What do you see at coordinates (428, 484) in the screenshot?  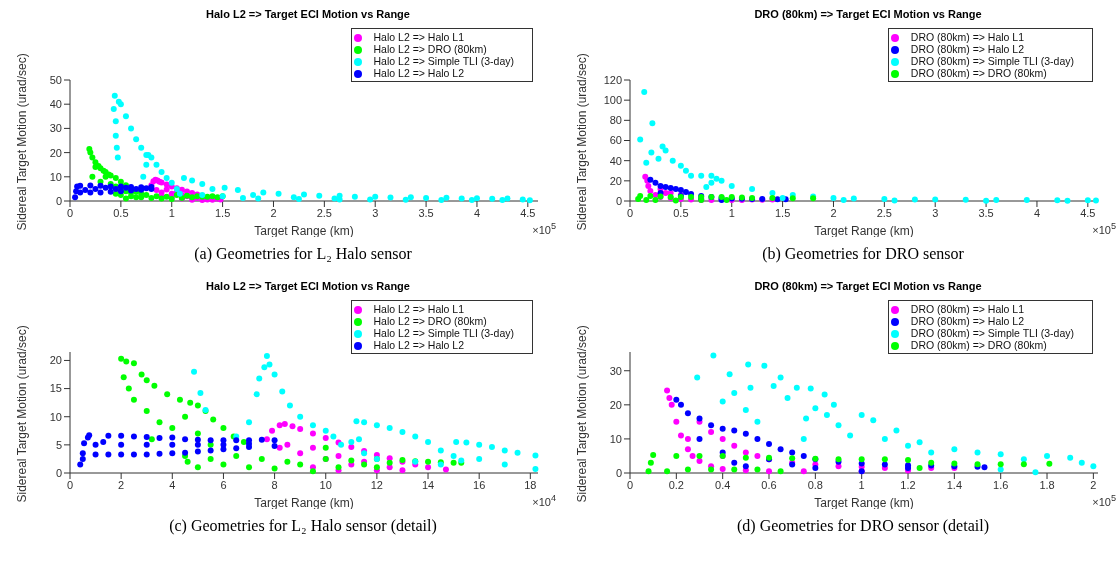 I see `x-tick-label: 14` at bounding box center [428, 484].